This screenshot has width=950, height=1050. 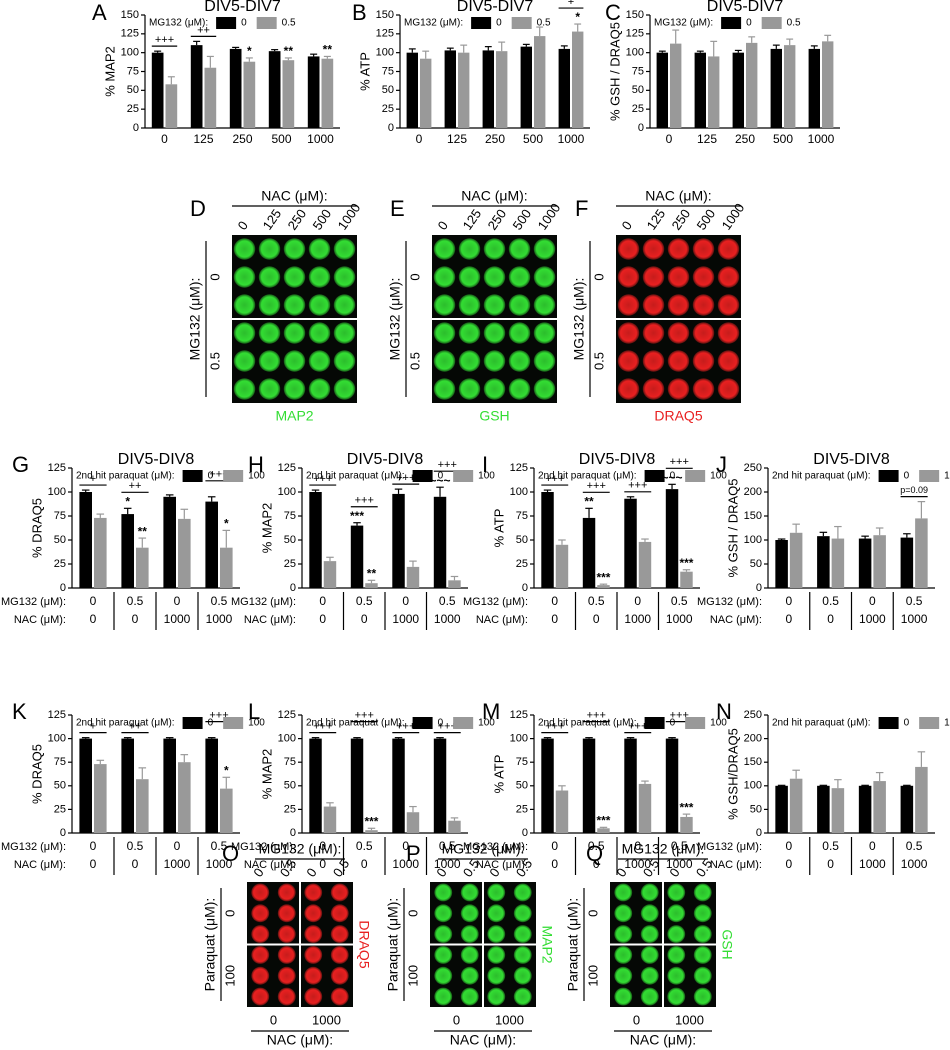 I want to click on significance-mark: **, so click(x=328, y=50).